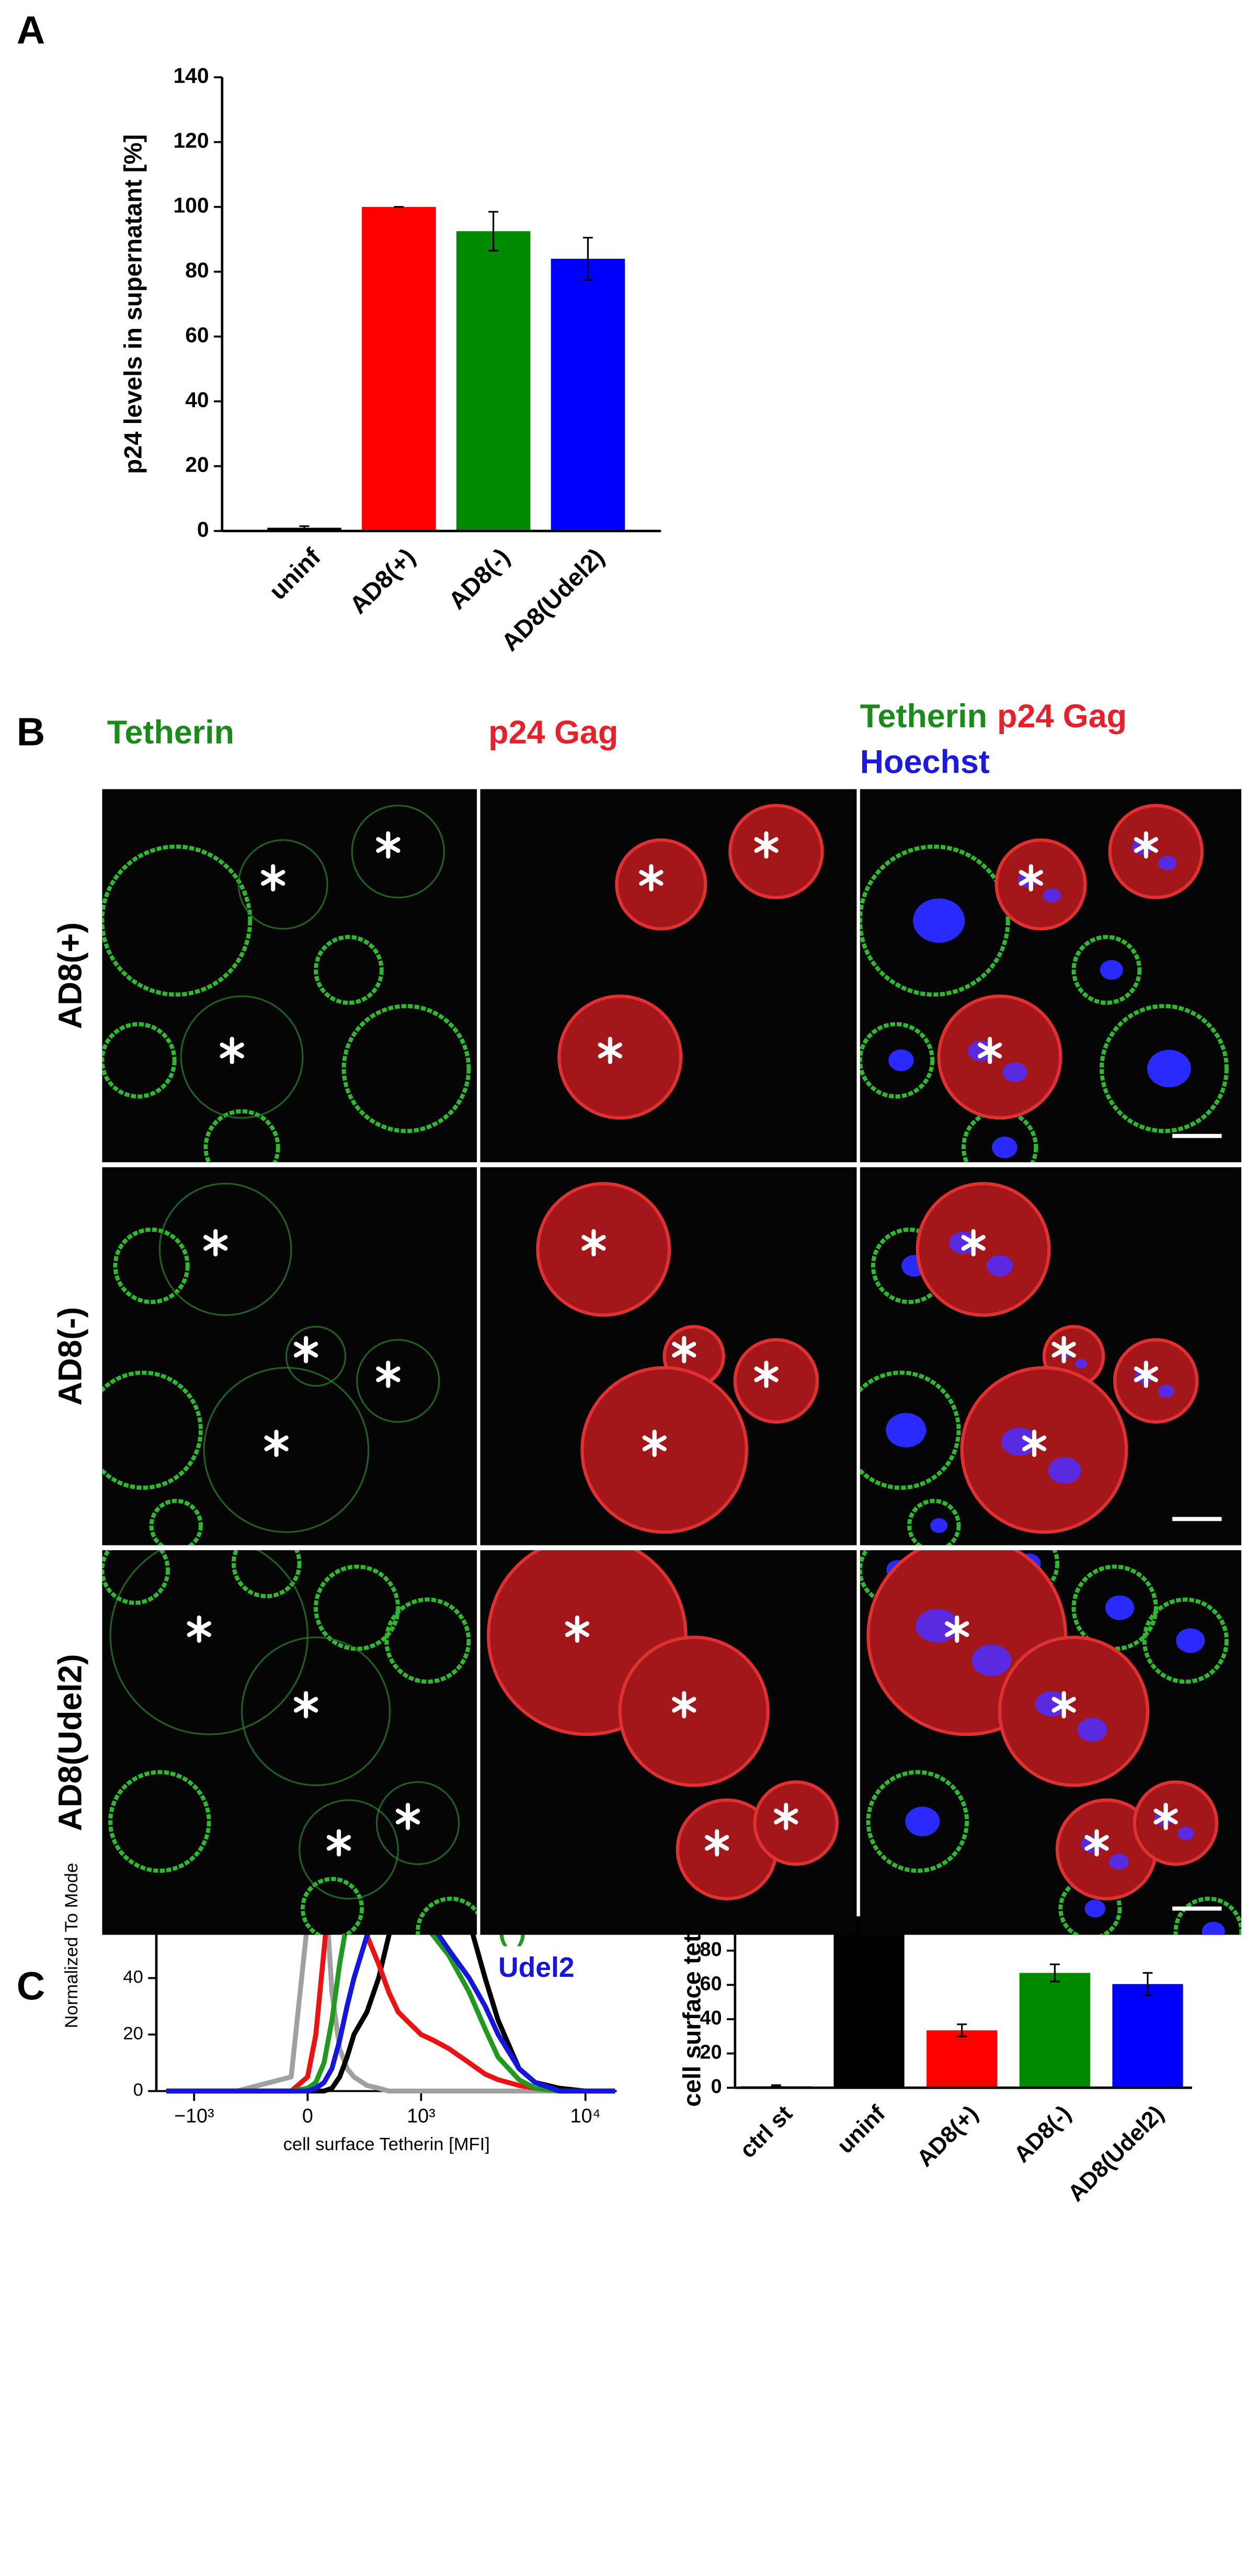 Image resolution: width=1258 pixels, height=2576 pixels. What do you see at coordinates (70, 1742) in the screenshot?
I see `row-label: AD8(Udel2)` at bounding box center [70, 1742].